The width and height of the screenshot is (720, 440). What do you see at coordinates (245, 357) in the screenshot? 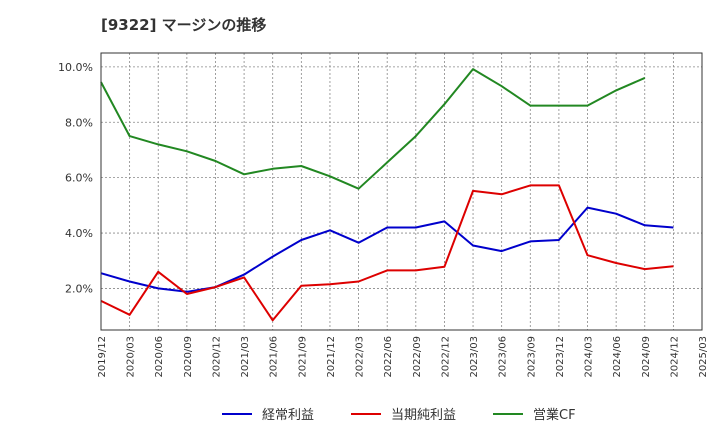
I see `x-tick-label: 2021/03` at bounding box center [245, 357].